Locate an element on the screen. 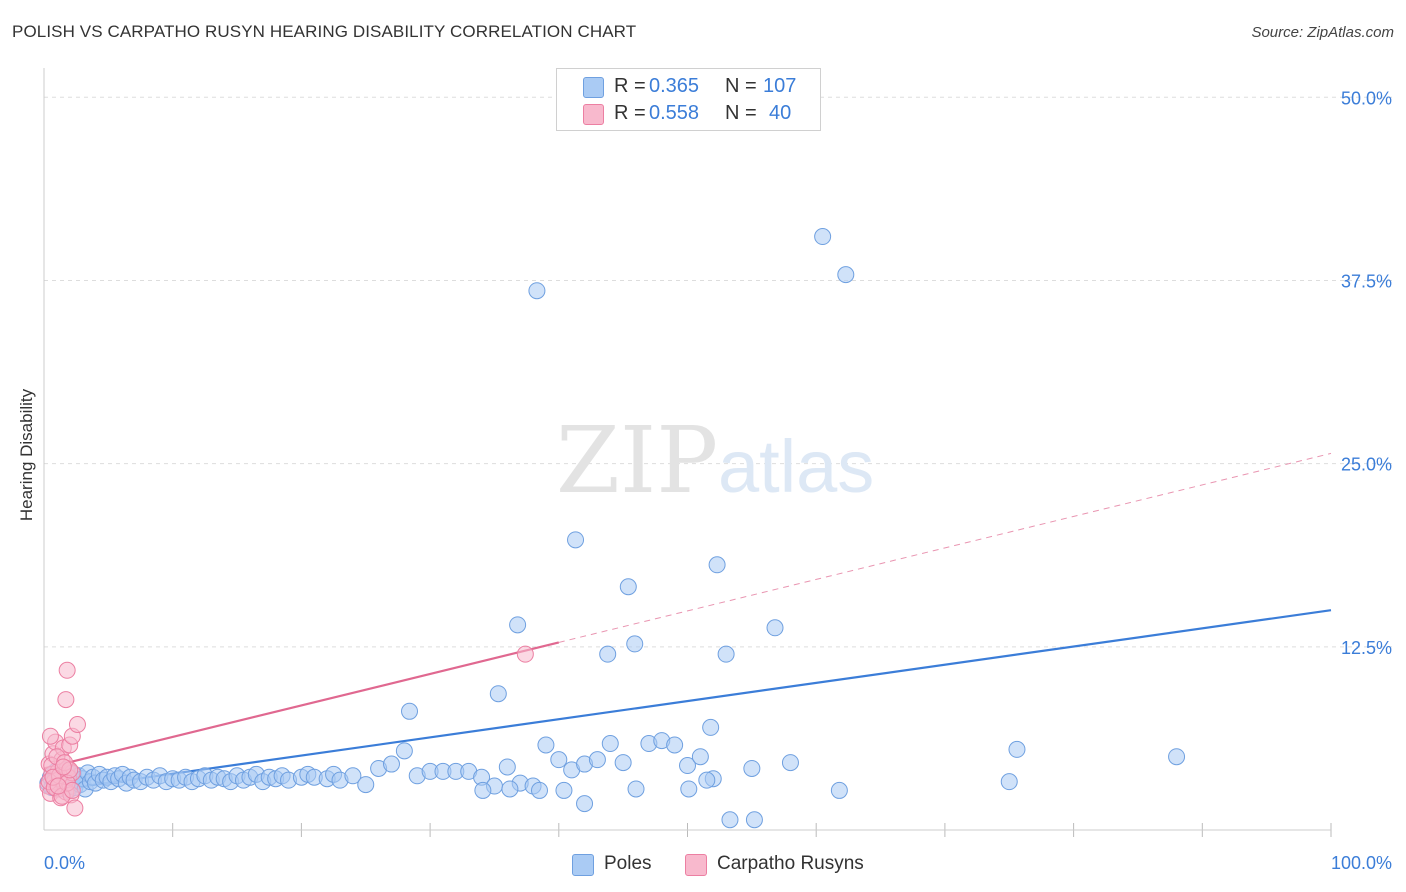  y-tick-label: 25.0% is located at coordinates (1366, 465).